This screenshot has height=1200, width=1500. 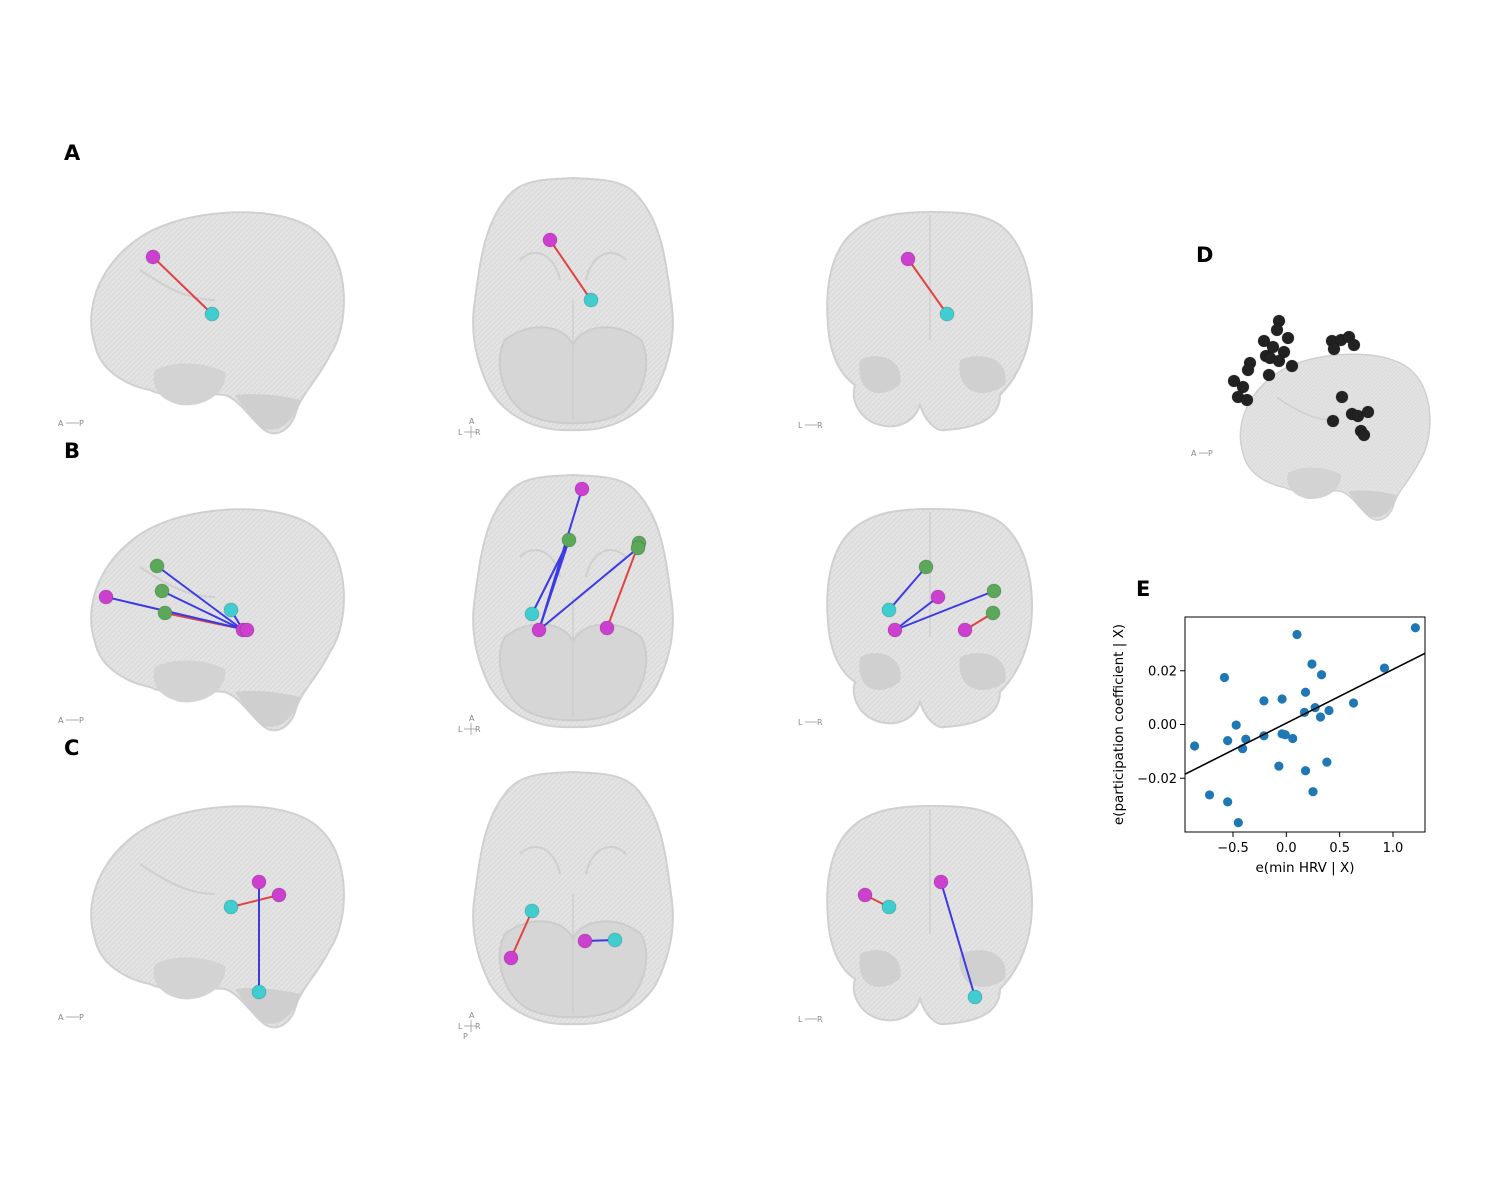 I want to click on y-tick-label: 0.00, so click(x=1162, y=725).